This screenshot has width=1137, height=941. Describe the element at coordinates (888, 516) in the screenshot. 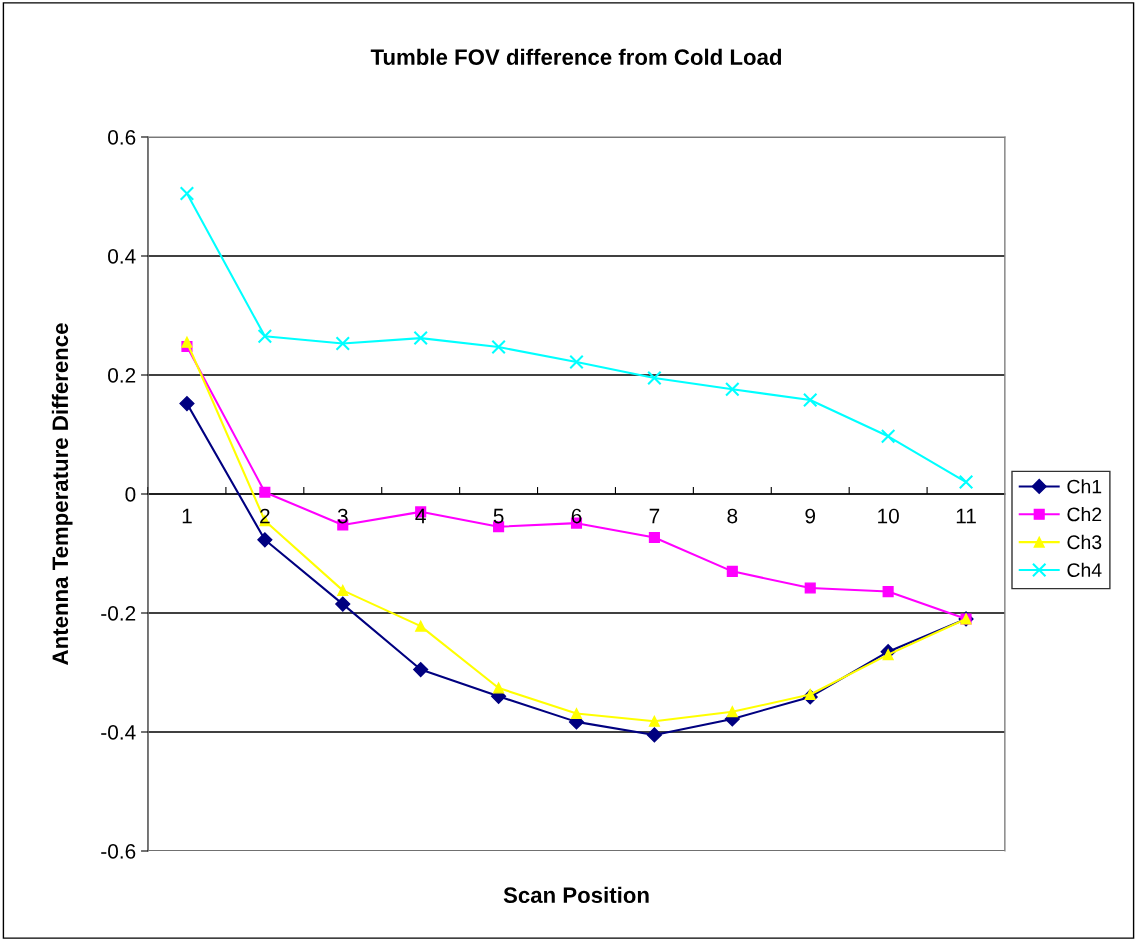

I see `x-tick-label: 10` at that location.